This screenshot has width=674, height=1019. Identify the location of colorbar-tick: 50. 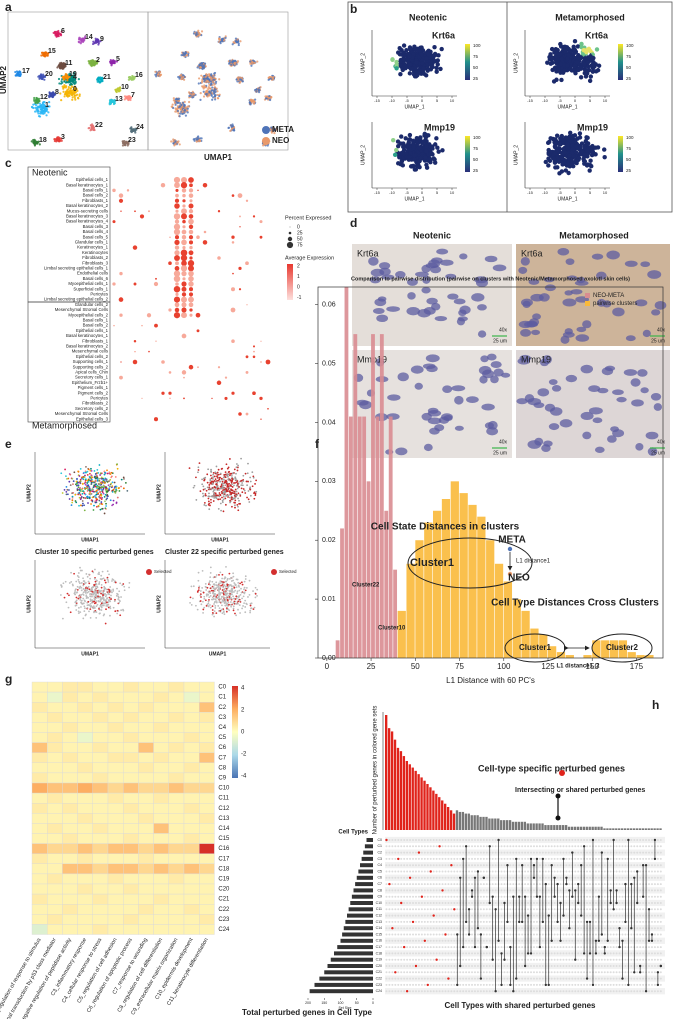
(476, 67).